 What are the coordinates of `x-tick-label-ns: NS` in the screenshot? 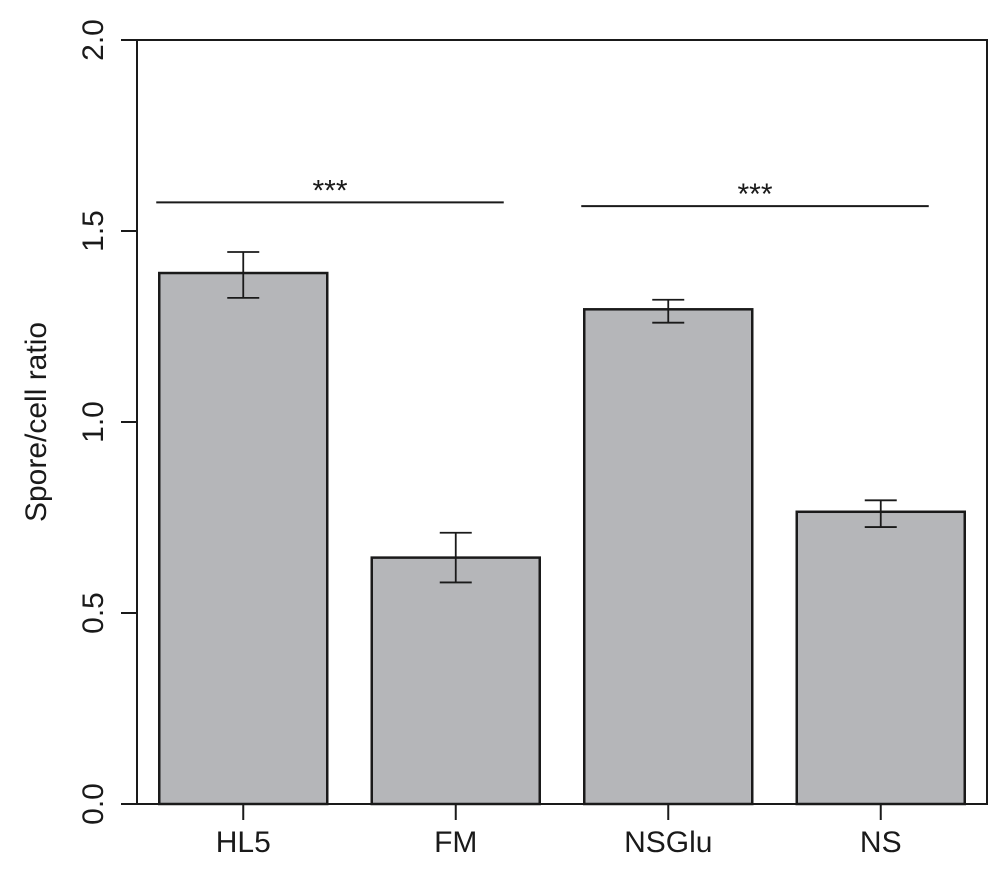 It's located at (881, 842).